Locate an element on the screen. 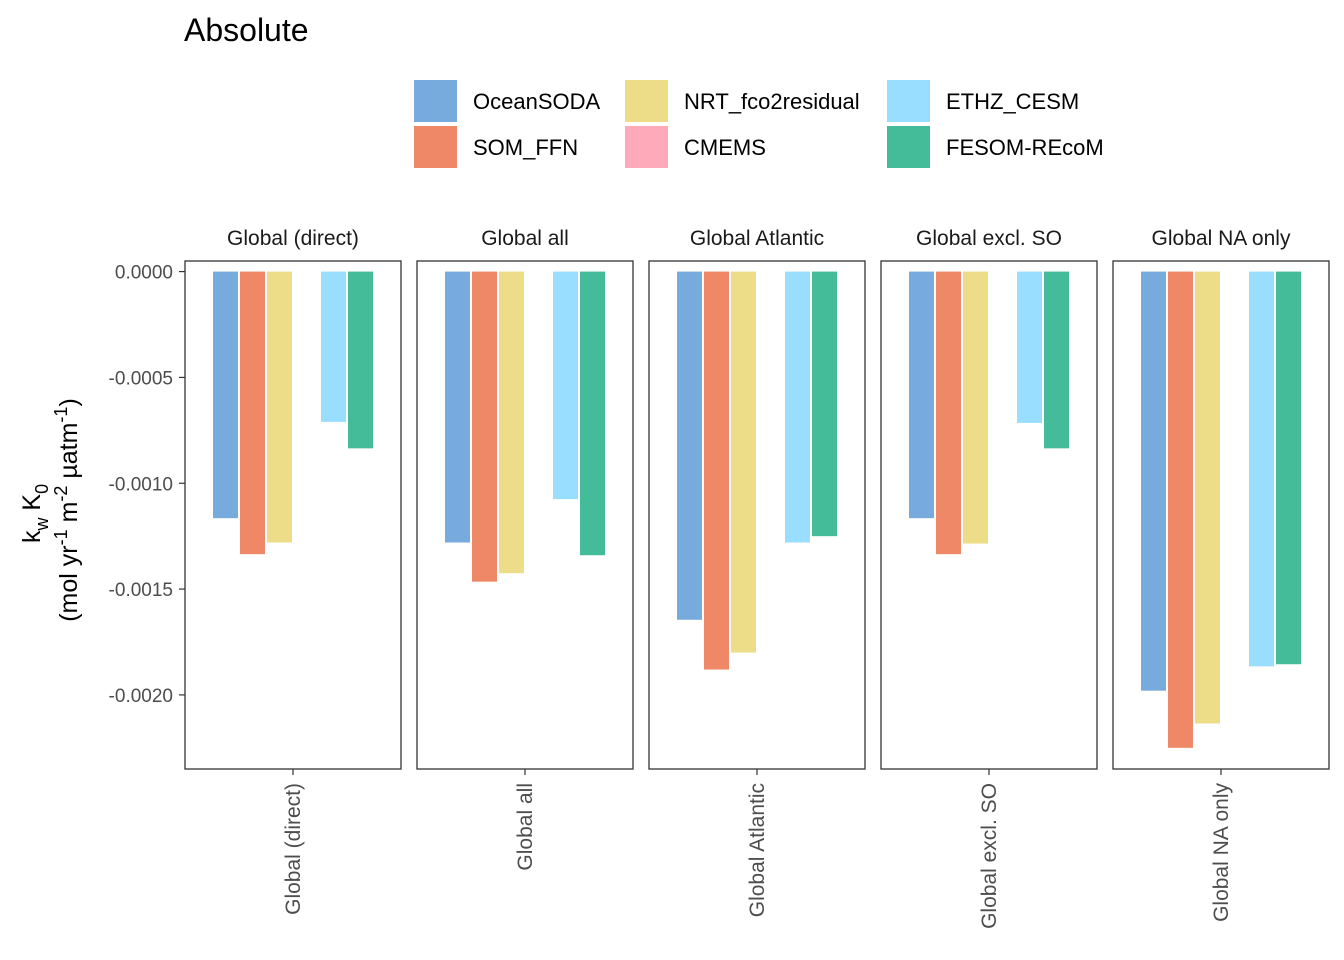 Image resolution: width=1344 pixels, height=960 pixels. facet-panel: Global Atlantic Global Atlantic is located at coordinates (757, 572).